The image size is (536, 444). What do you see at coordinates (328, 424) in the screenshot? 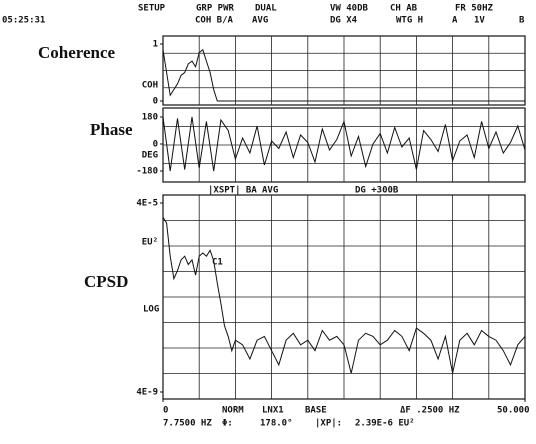
I see `footer-text: |XP|:` at bounding box center [328, 424].